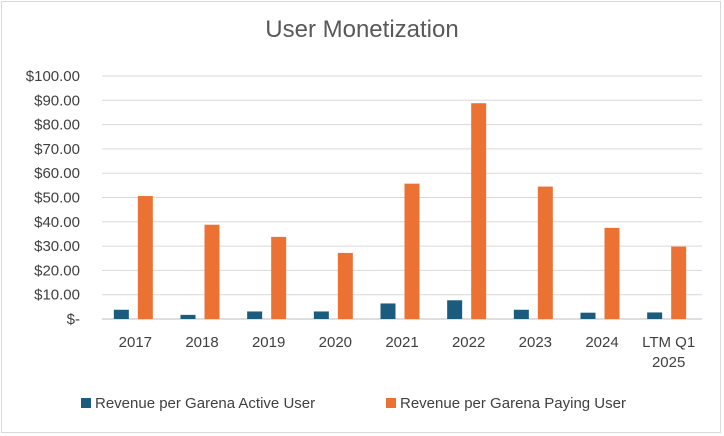 The image size is (724, 436). What do you see at coordinates (57, 100) in the screenshot?
I see `y-tick-label: $90.00` at bounding box center [57, 100].